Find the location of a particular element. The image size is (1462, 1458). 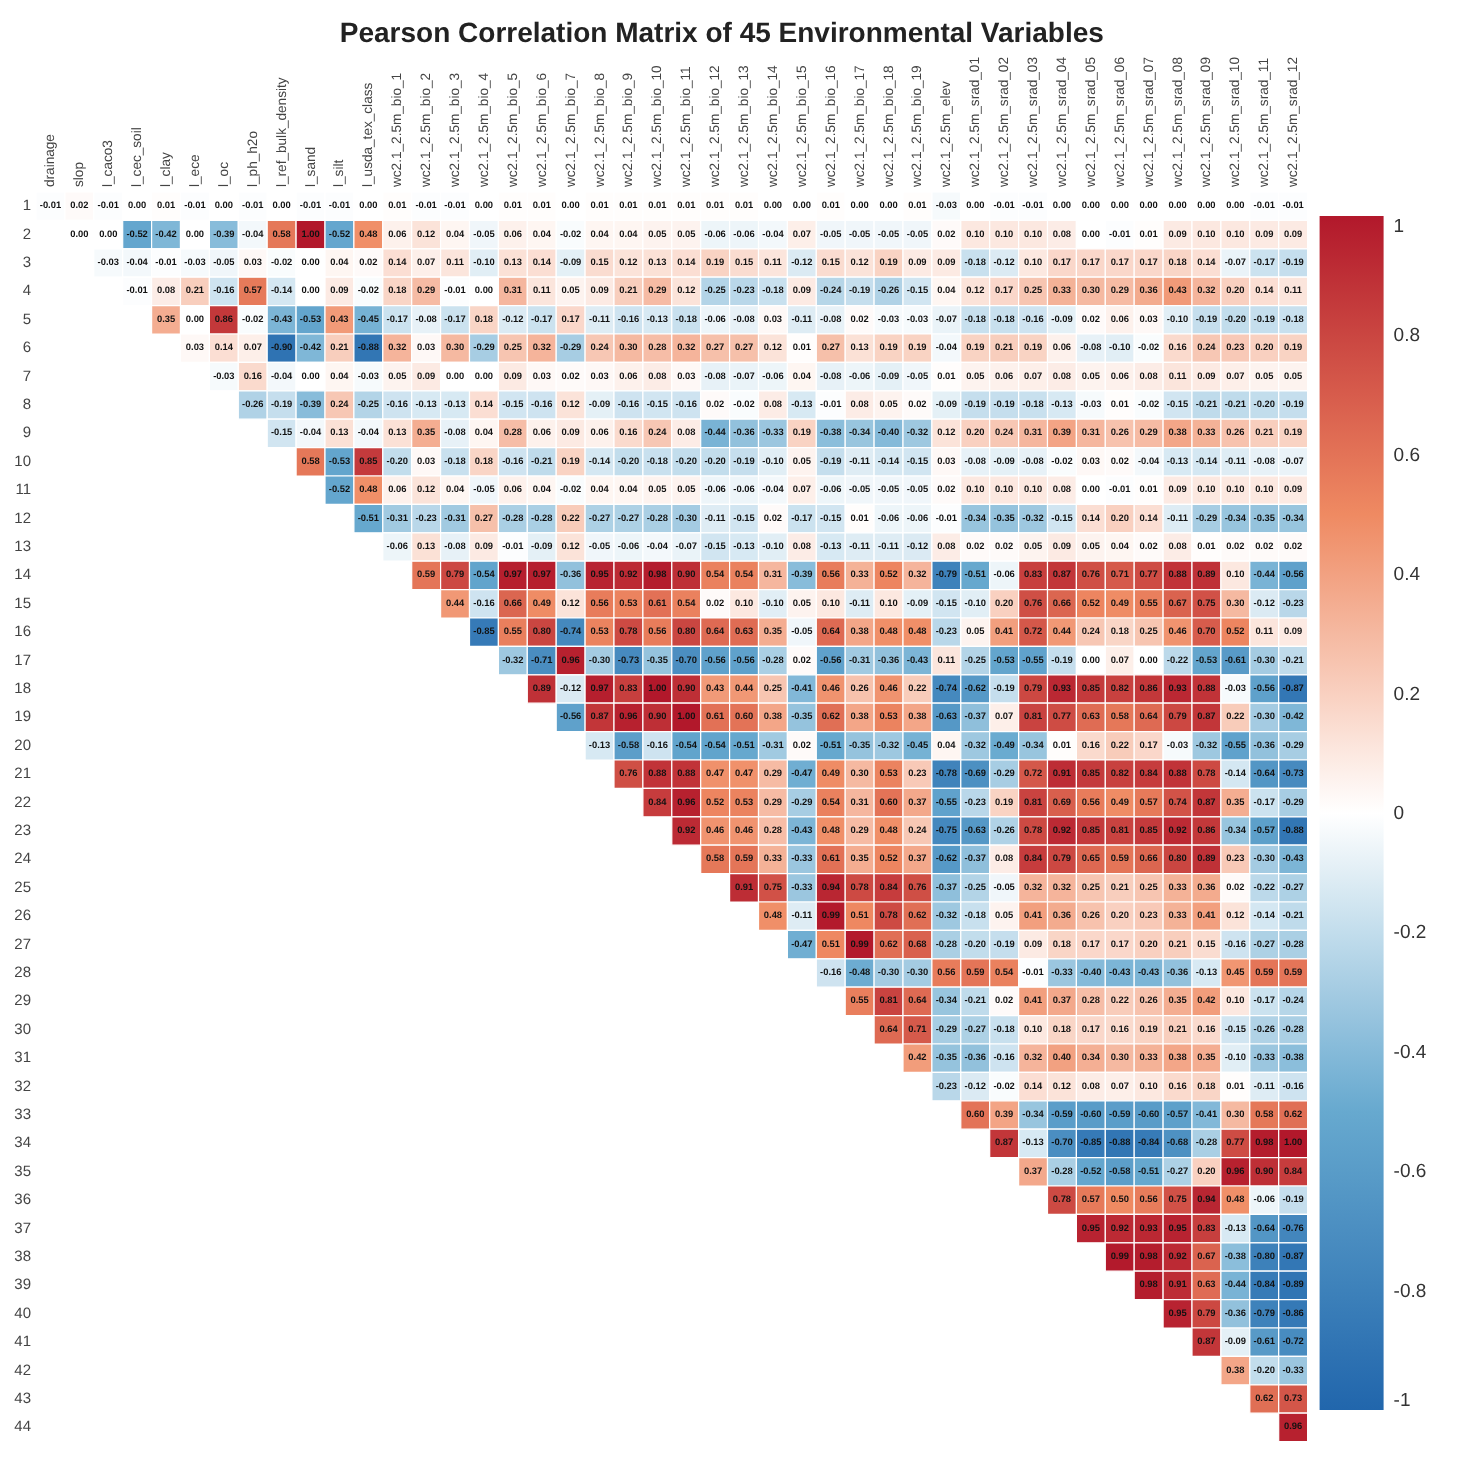

color-bar-label: 0.2 is located at coordinates (1407, 694).